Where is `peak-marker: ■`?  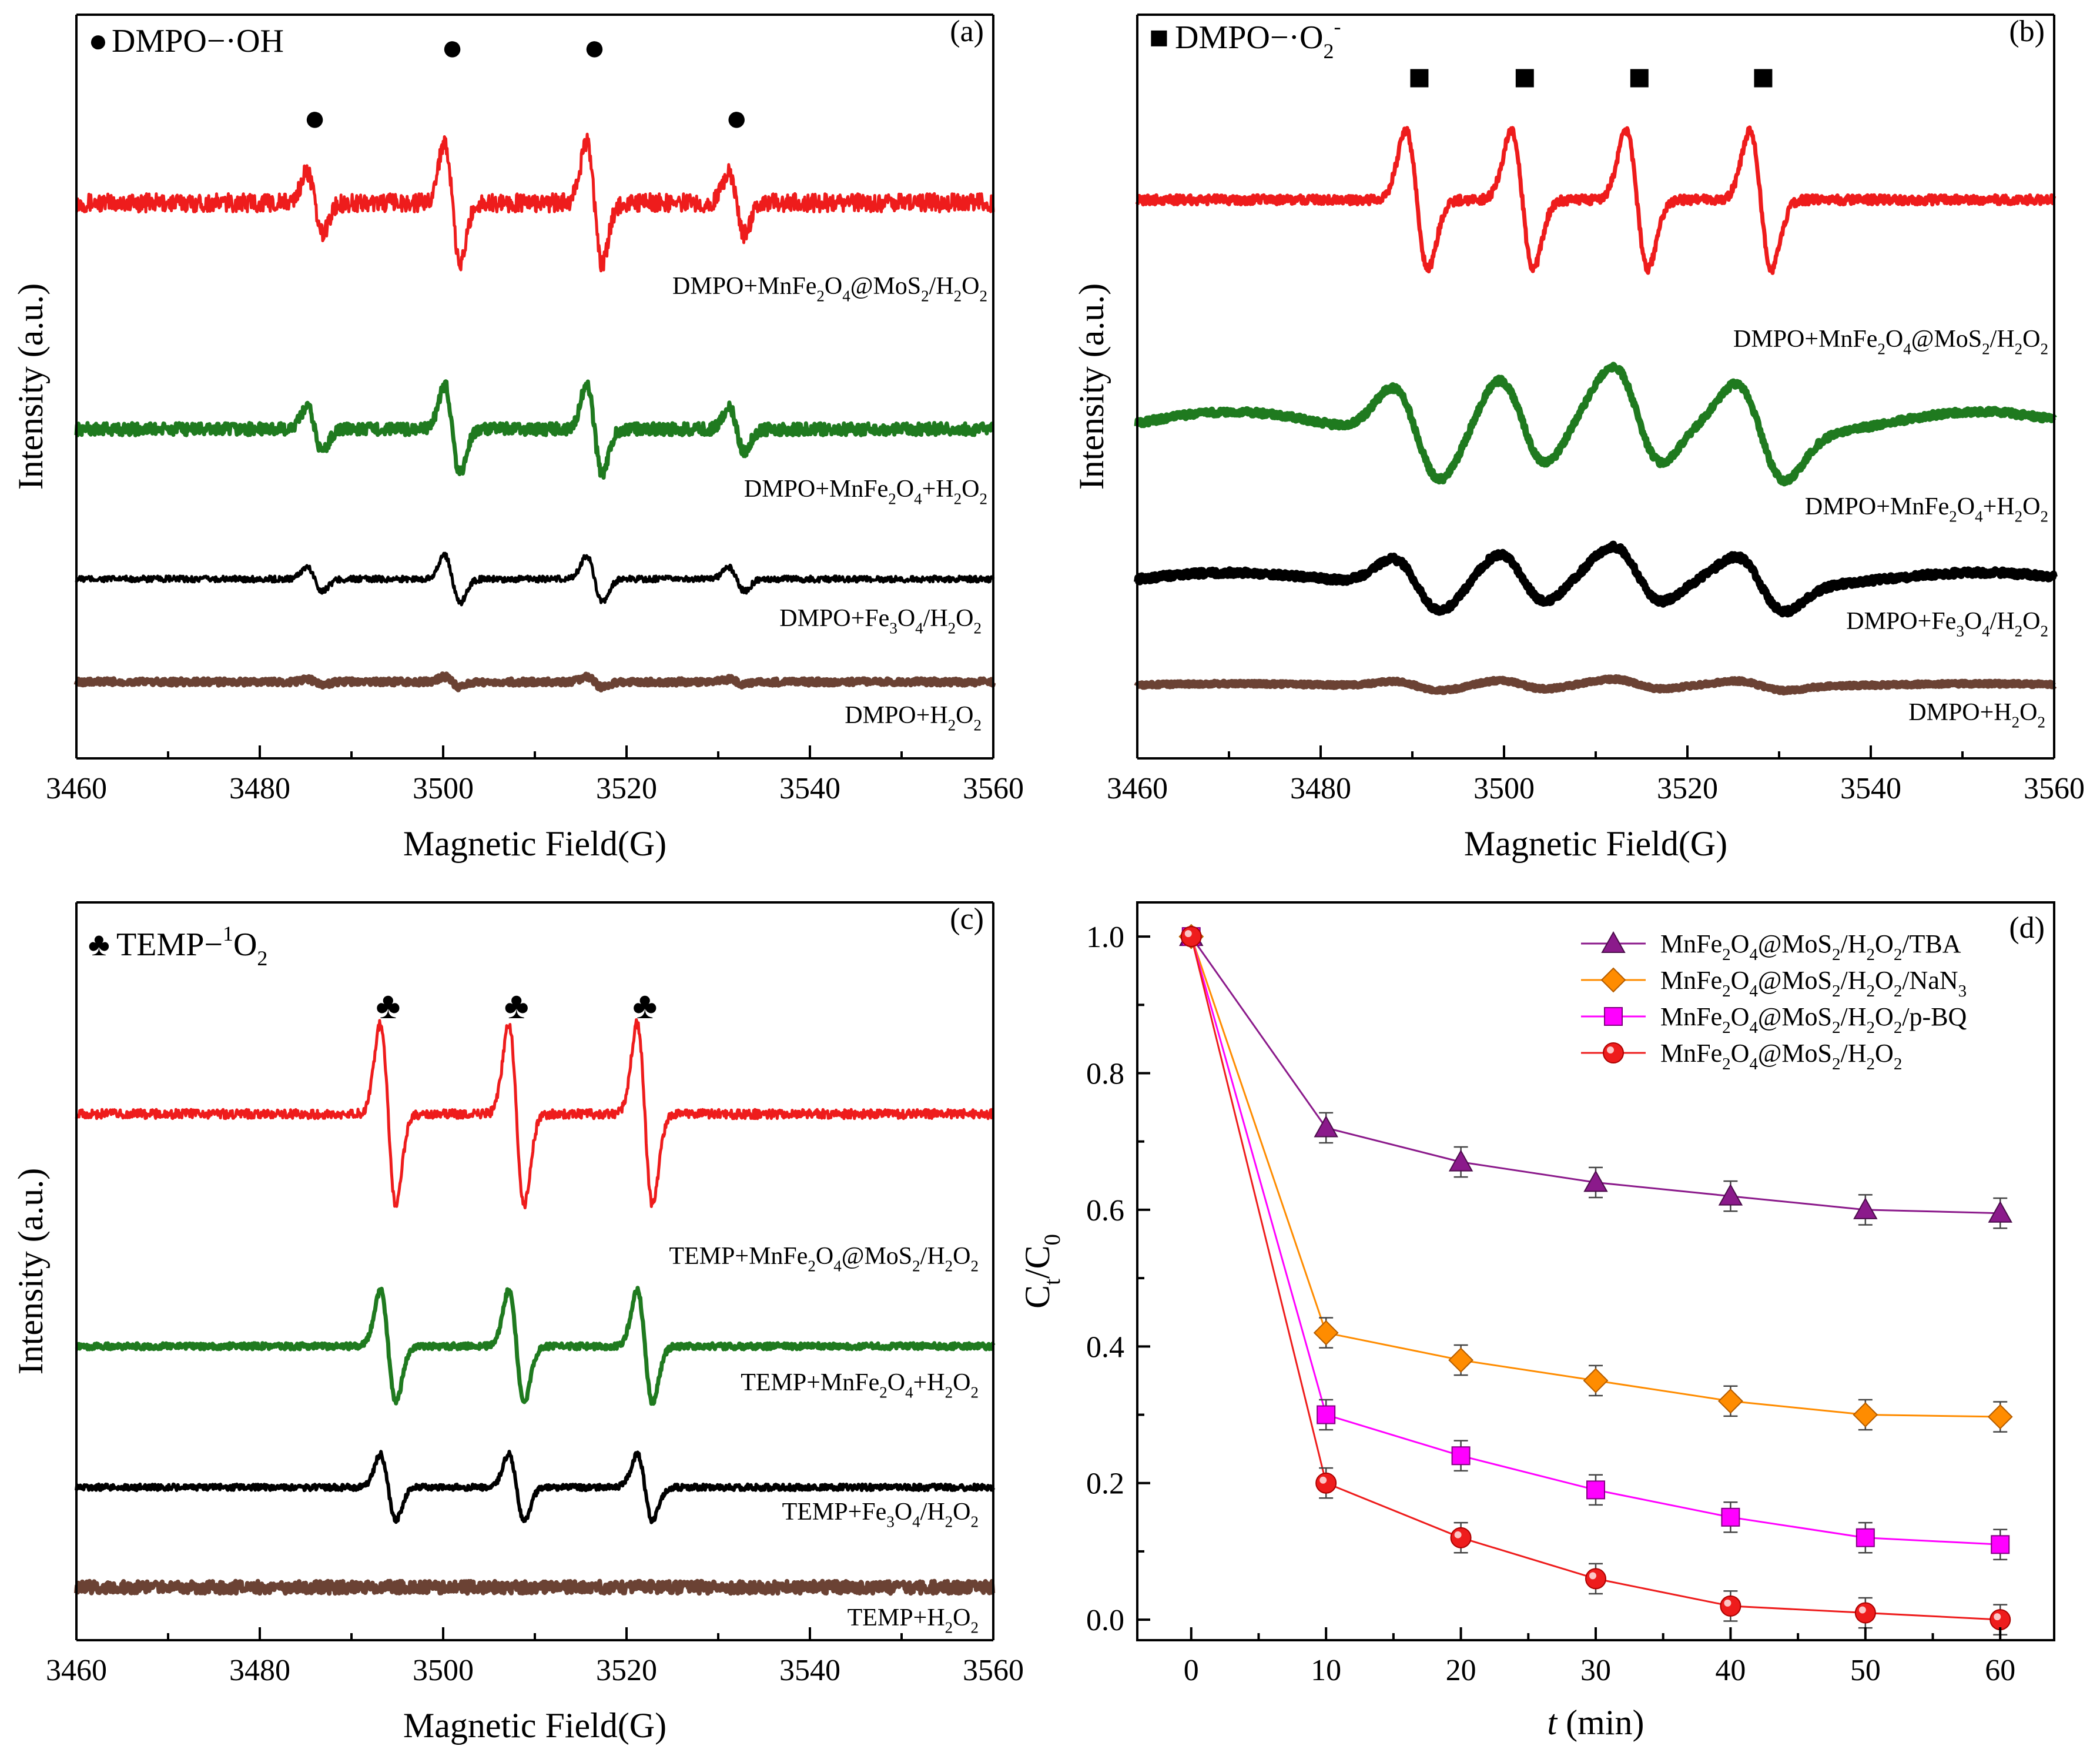 peak-marker: ■ is located at coordinates (1524, 77).